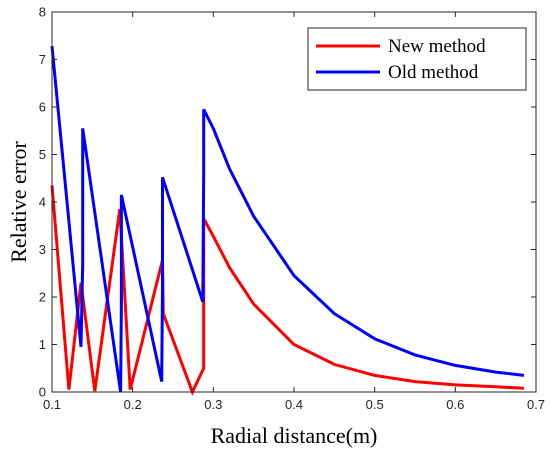 The width and height of the screenshot is (550, 451). Describe the element at coordinates (42, 344) in the screenshot. I see `y-tick-label: 1` at that location.